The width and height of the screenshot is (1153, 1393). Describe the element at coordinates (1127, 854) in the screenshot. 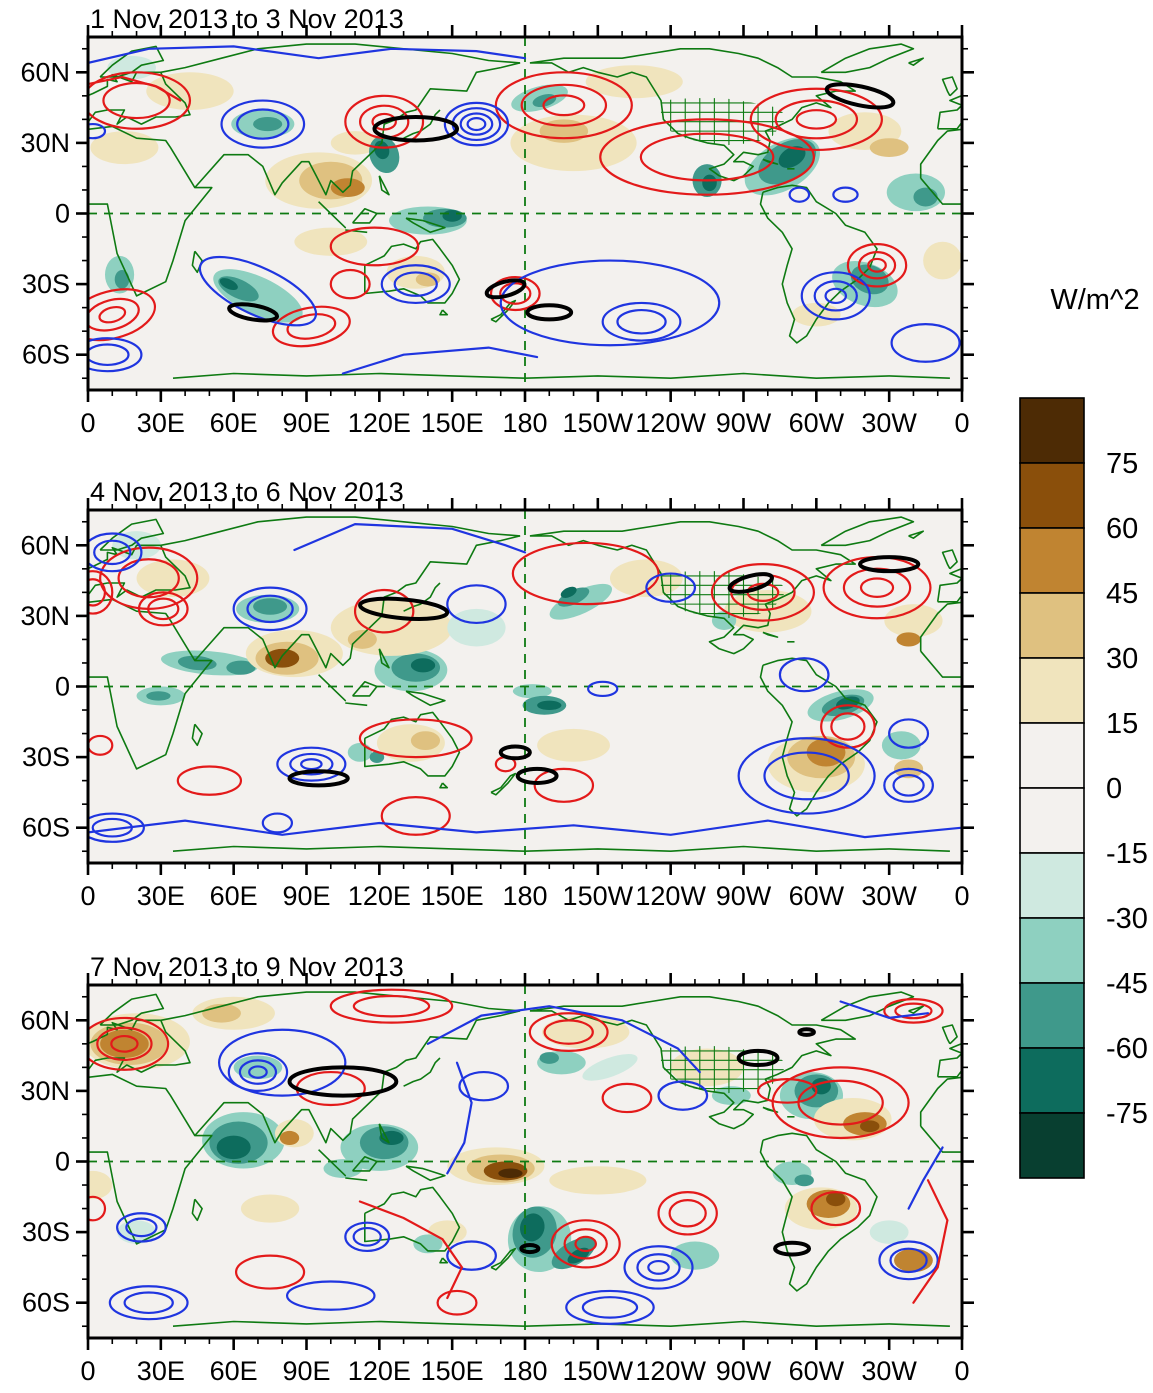

I see `colorbar-tick-label: -15` at that location.